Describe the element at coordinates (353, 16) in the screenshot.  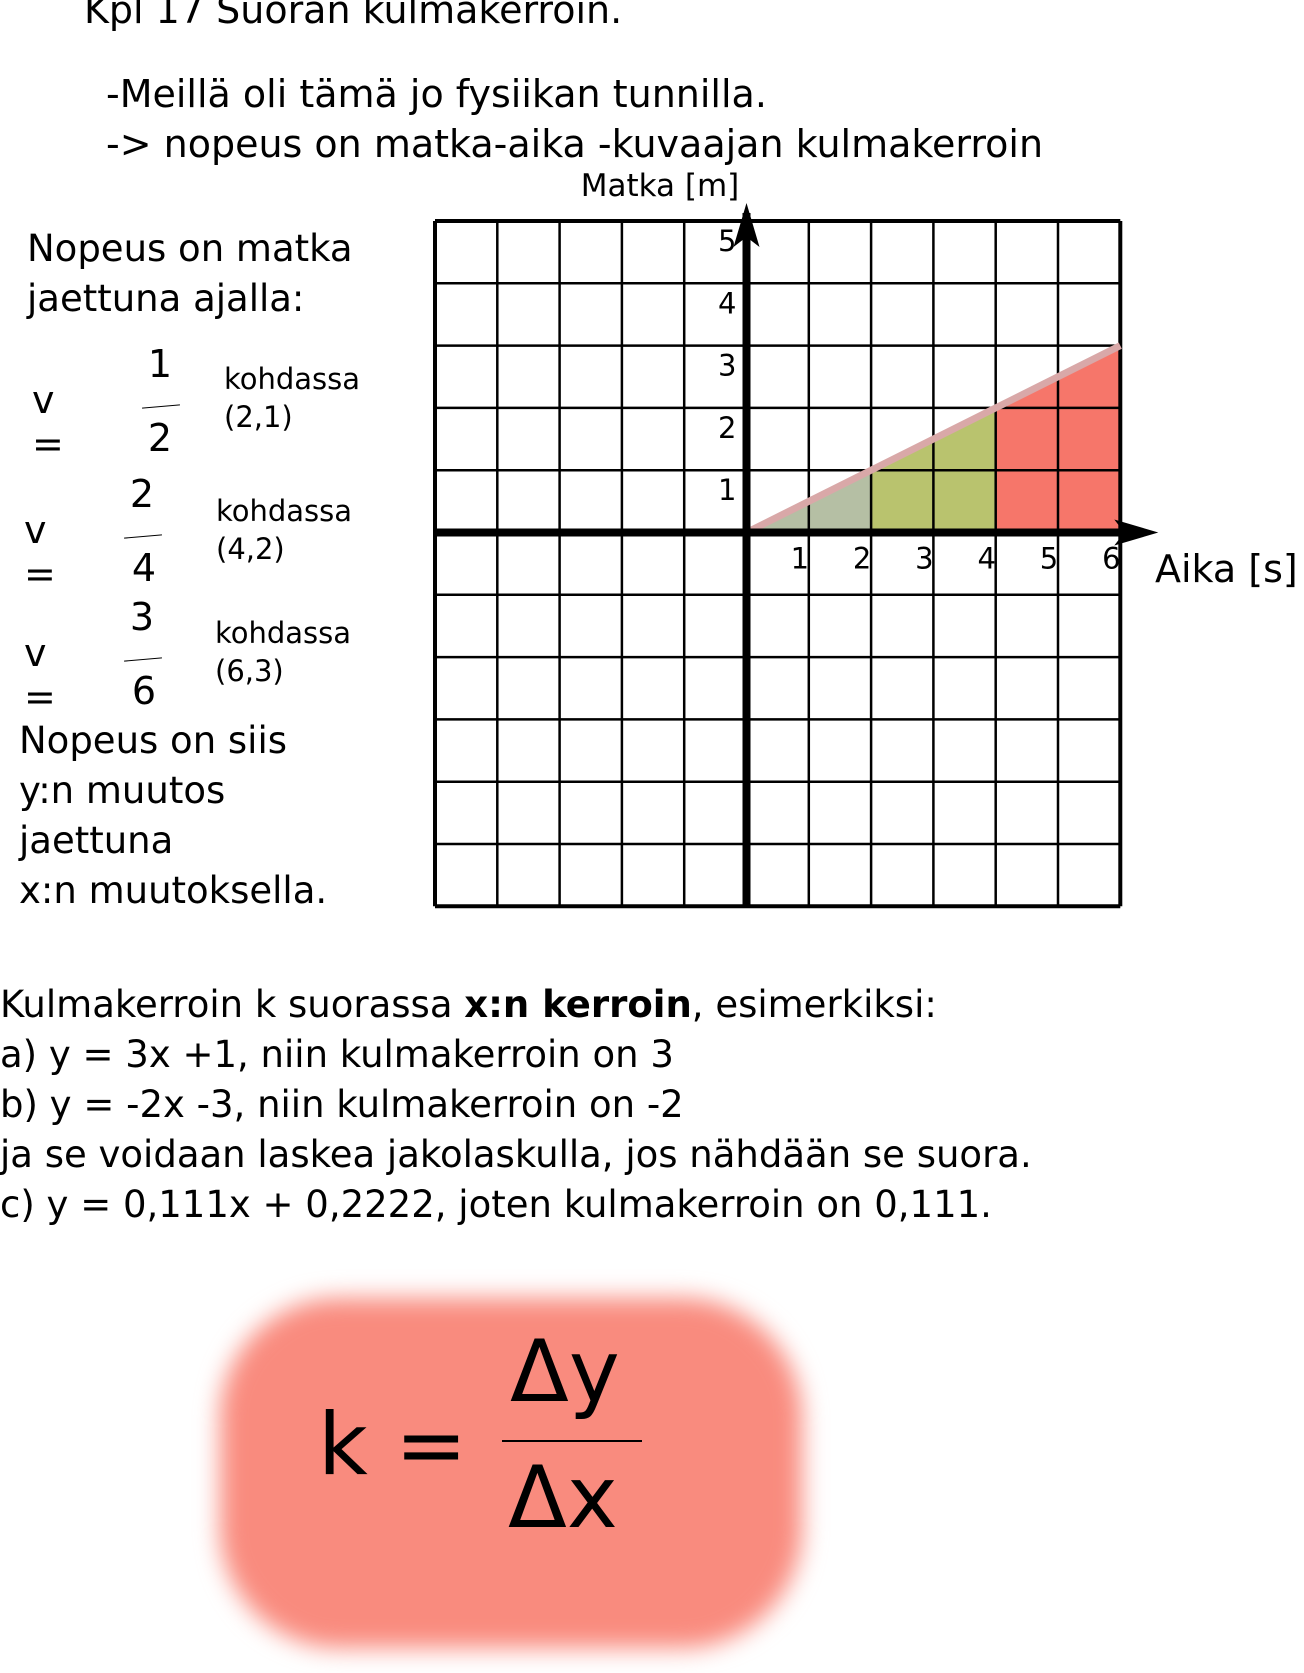
I see `page-title: Kpl 17 Suoran kulmakerroin.` at that location.